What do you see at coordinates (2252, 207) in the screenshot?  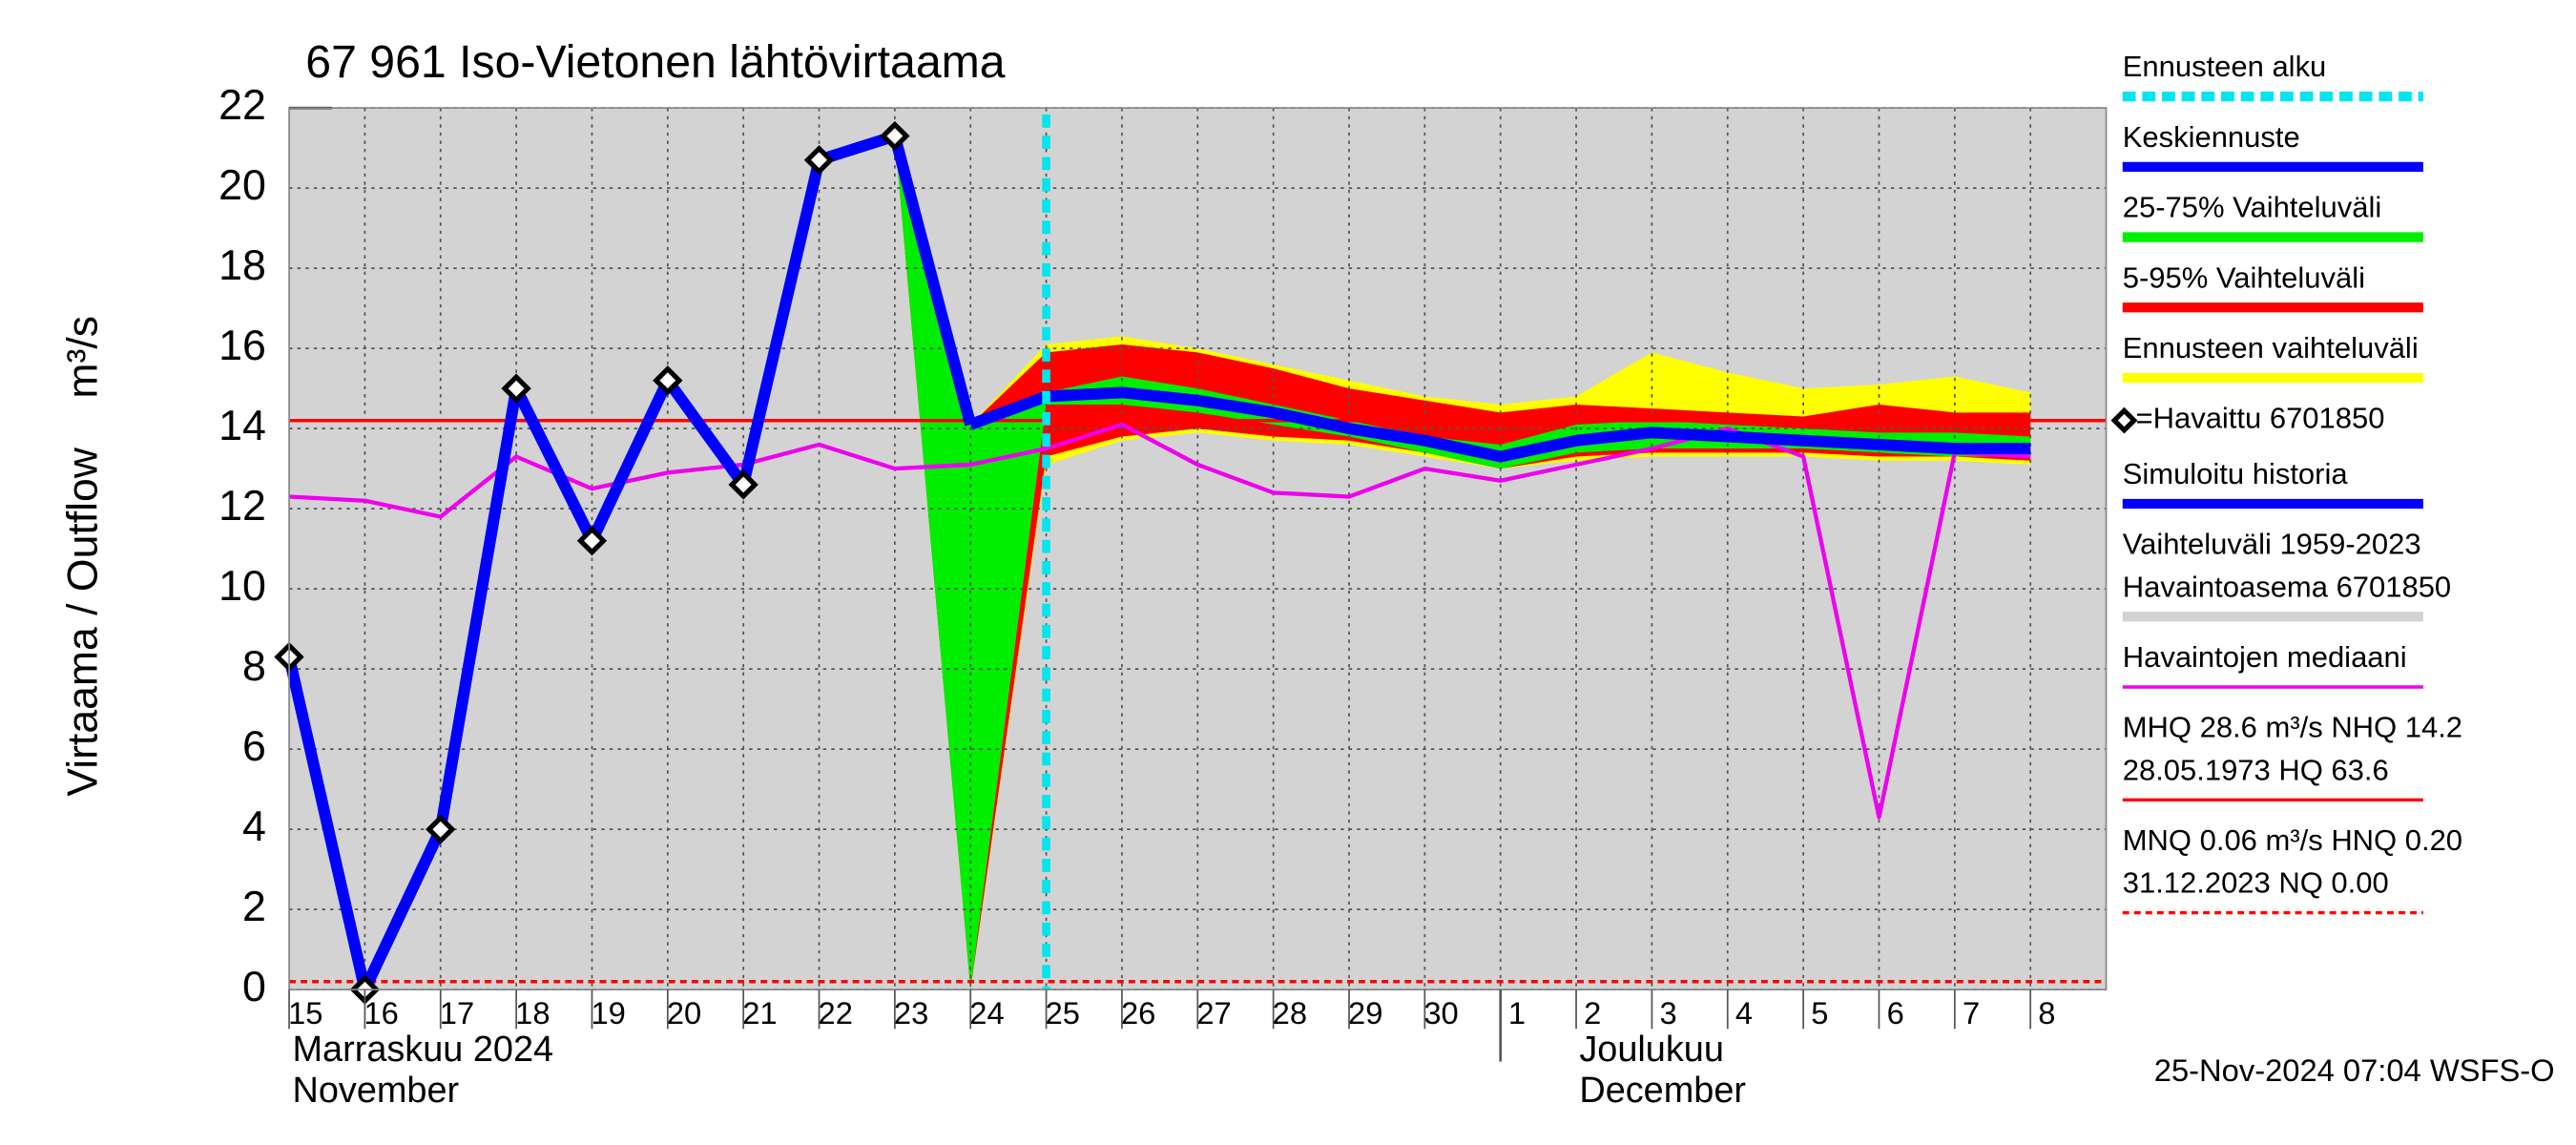 I see `legend-label: 25-75% Vaihteluväli` at bounding box center [2252, 207].